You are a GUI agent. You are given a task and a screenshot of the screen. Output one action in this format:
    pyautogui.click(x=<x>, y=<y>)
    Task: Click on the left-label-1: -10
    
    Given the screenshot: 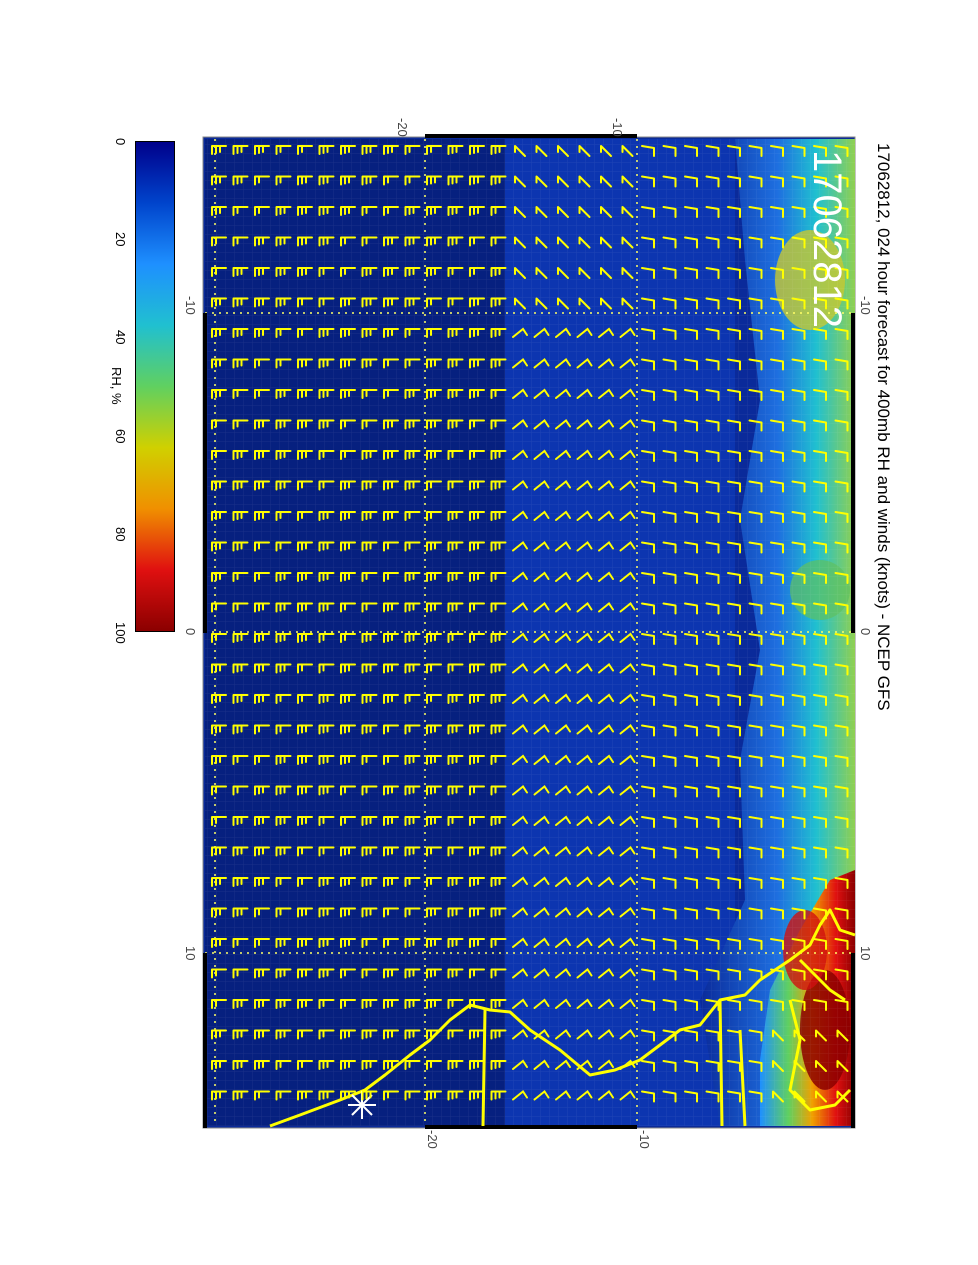 What is the action you would take?
    pyautogui.click(x=190, y=305)
    